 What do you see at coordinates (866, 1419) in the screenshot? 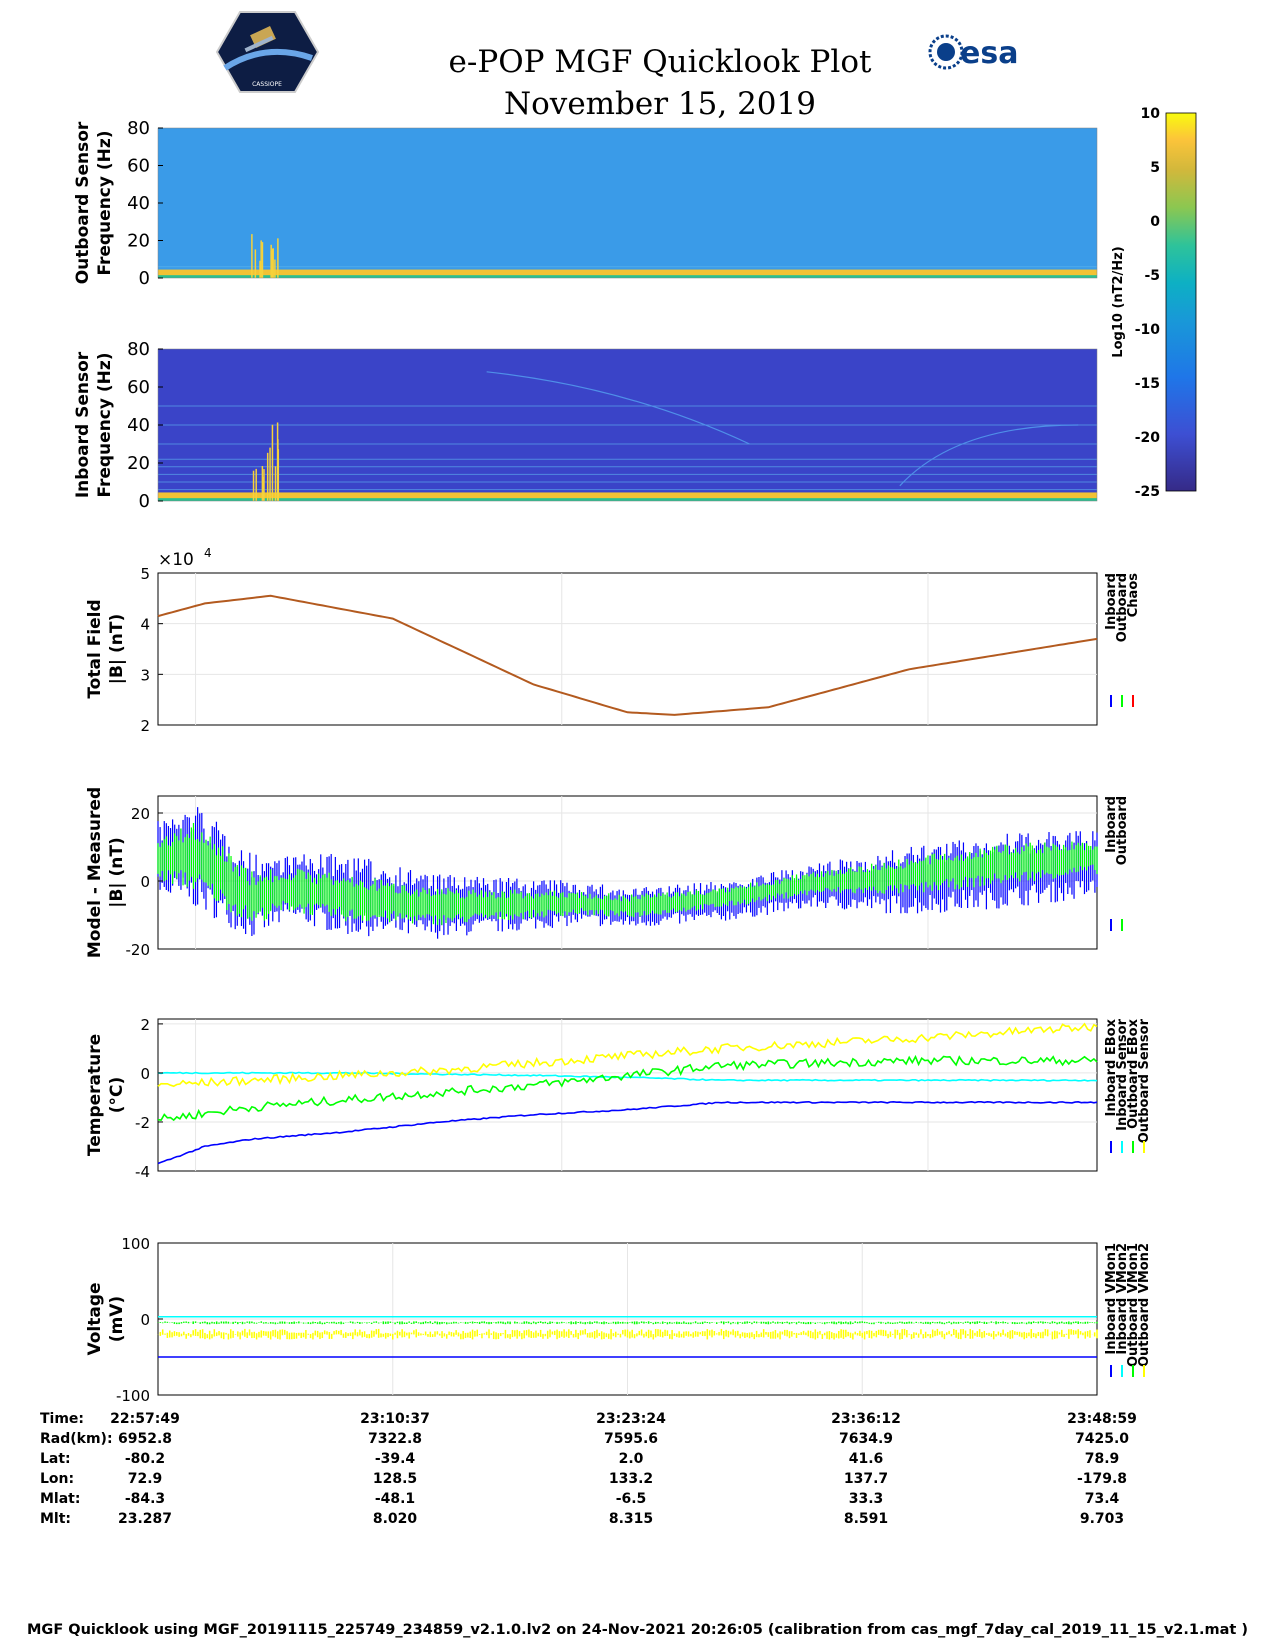
I see `orbit-value: 23:36:12` at bounding box center [866, 1419].